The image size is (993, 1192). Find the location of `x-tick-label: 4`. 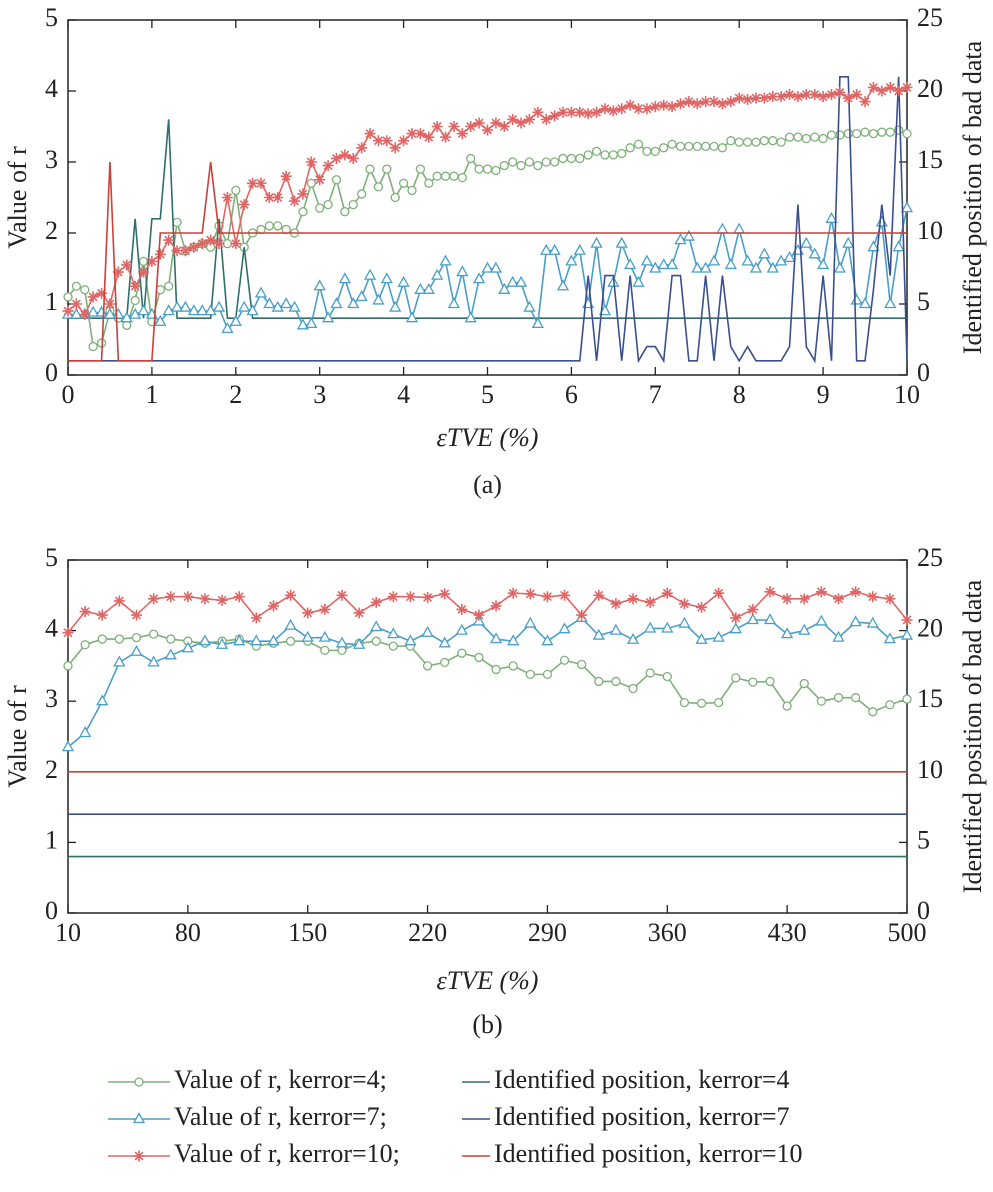

x-tick-label: 4 is located at coordinates (403, 394).